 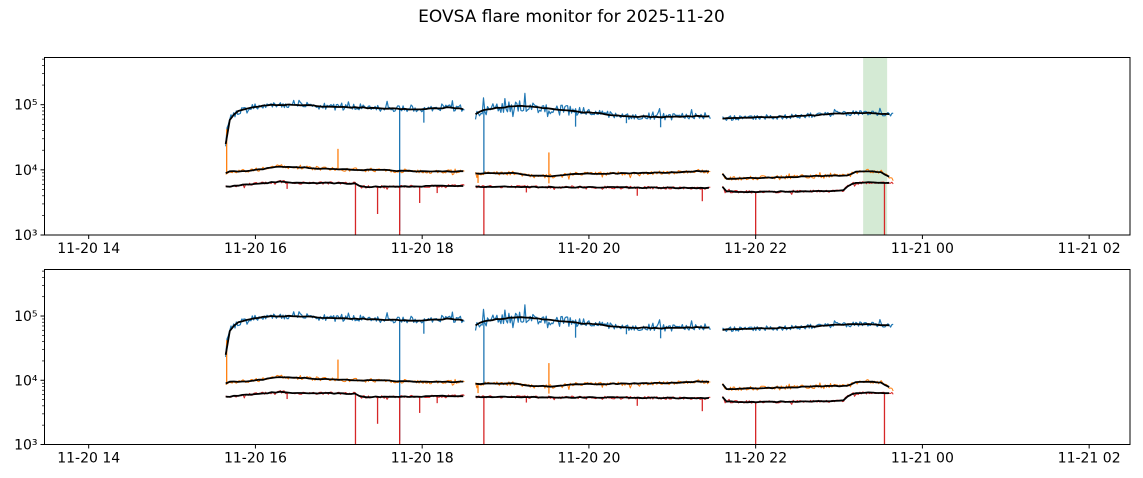 What do you see at coordinates (571, 17) in the screenshot?
I see `figure-title: EOVSA flare monitor for 2025-11-20` at bounding box center [571, 17].